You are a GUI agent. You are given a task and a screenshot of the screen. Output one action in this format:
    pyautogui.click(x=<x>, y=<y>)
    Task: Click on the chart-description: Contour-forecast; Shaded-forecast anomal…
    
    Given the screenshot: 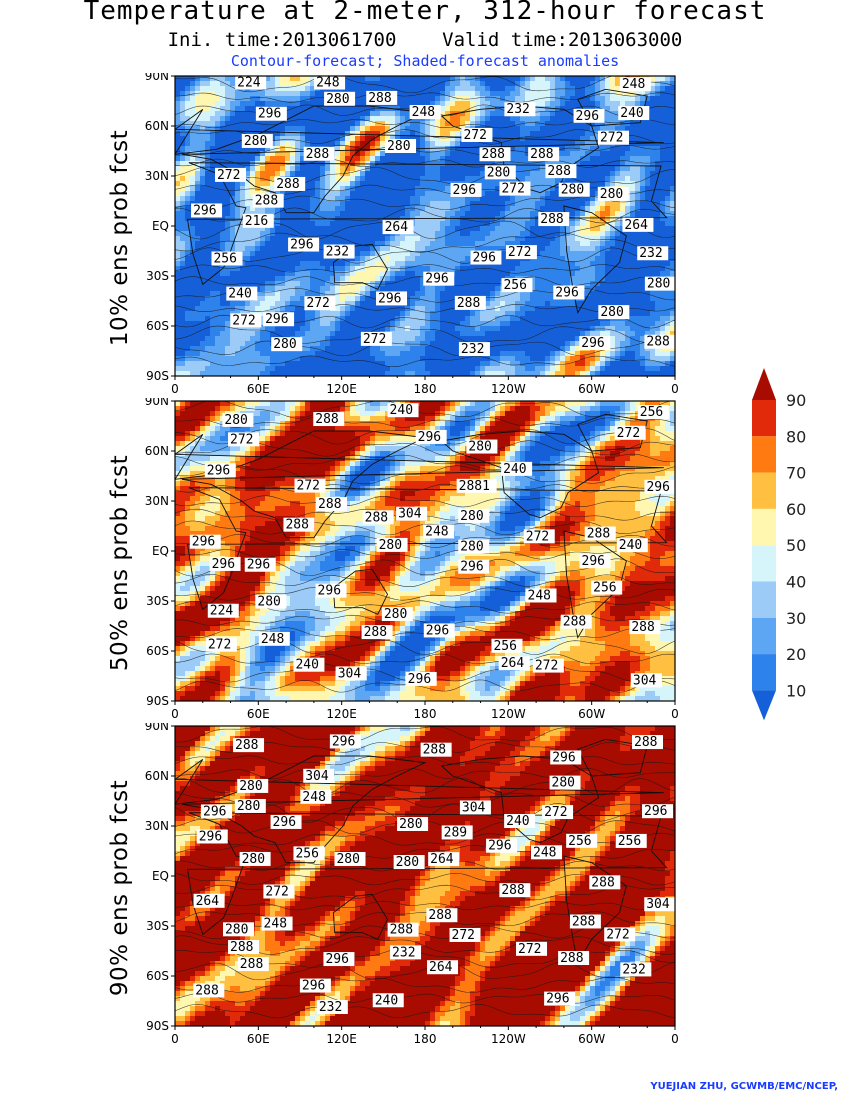 What is the action you would take?
    pyautogui.click(x=425, y=61)
    